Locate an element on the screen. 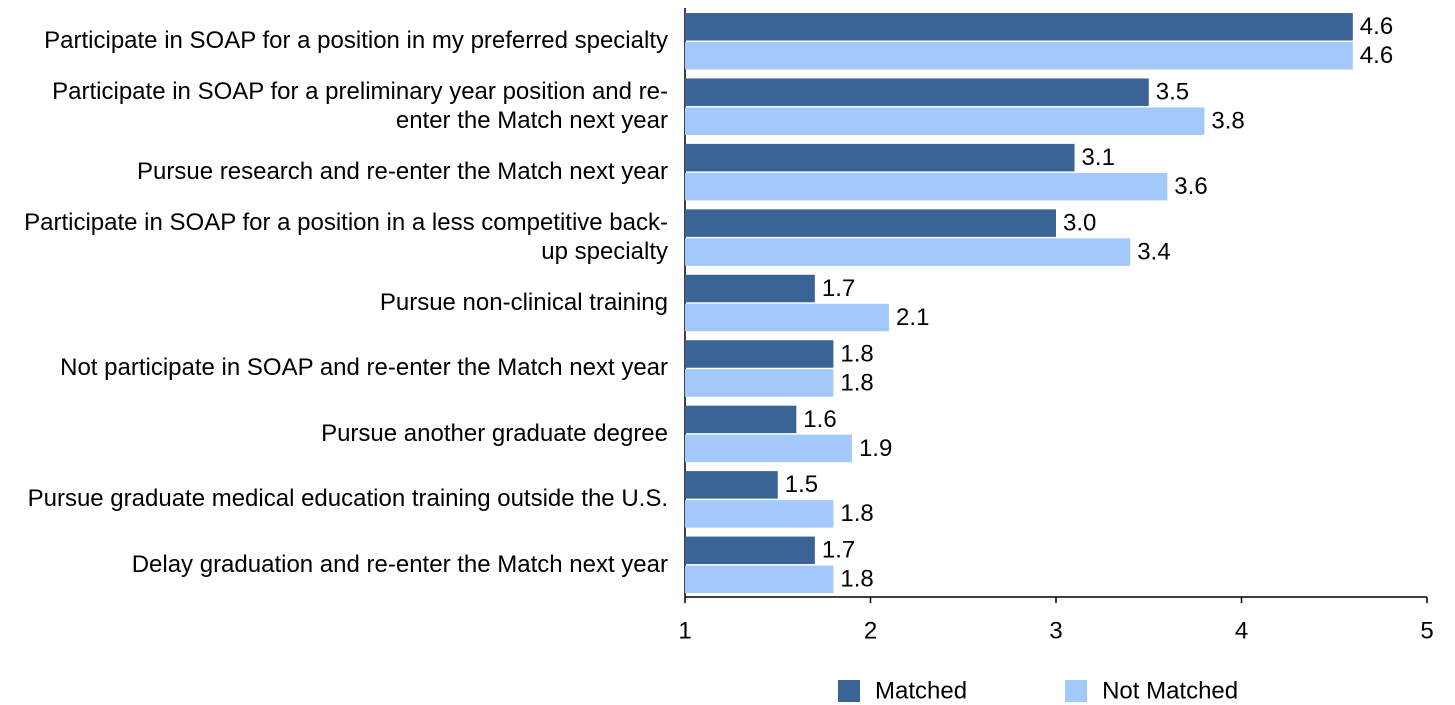 This screenshot has width=1455, height=705. x-tick-label: 2 is located at coordinates (870, 630).